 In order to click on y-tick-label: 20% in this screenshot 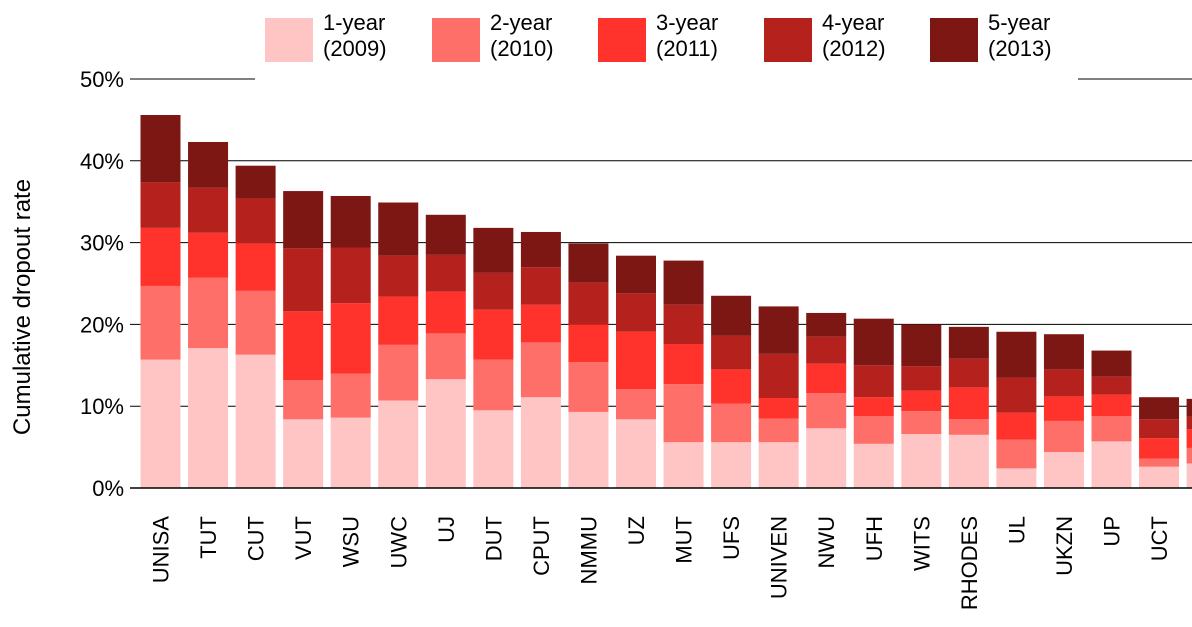, I will do `click(102, 324)`.